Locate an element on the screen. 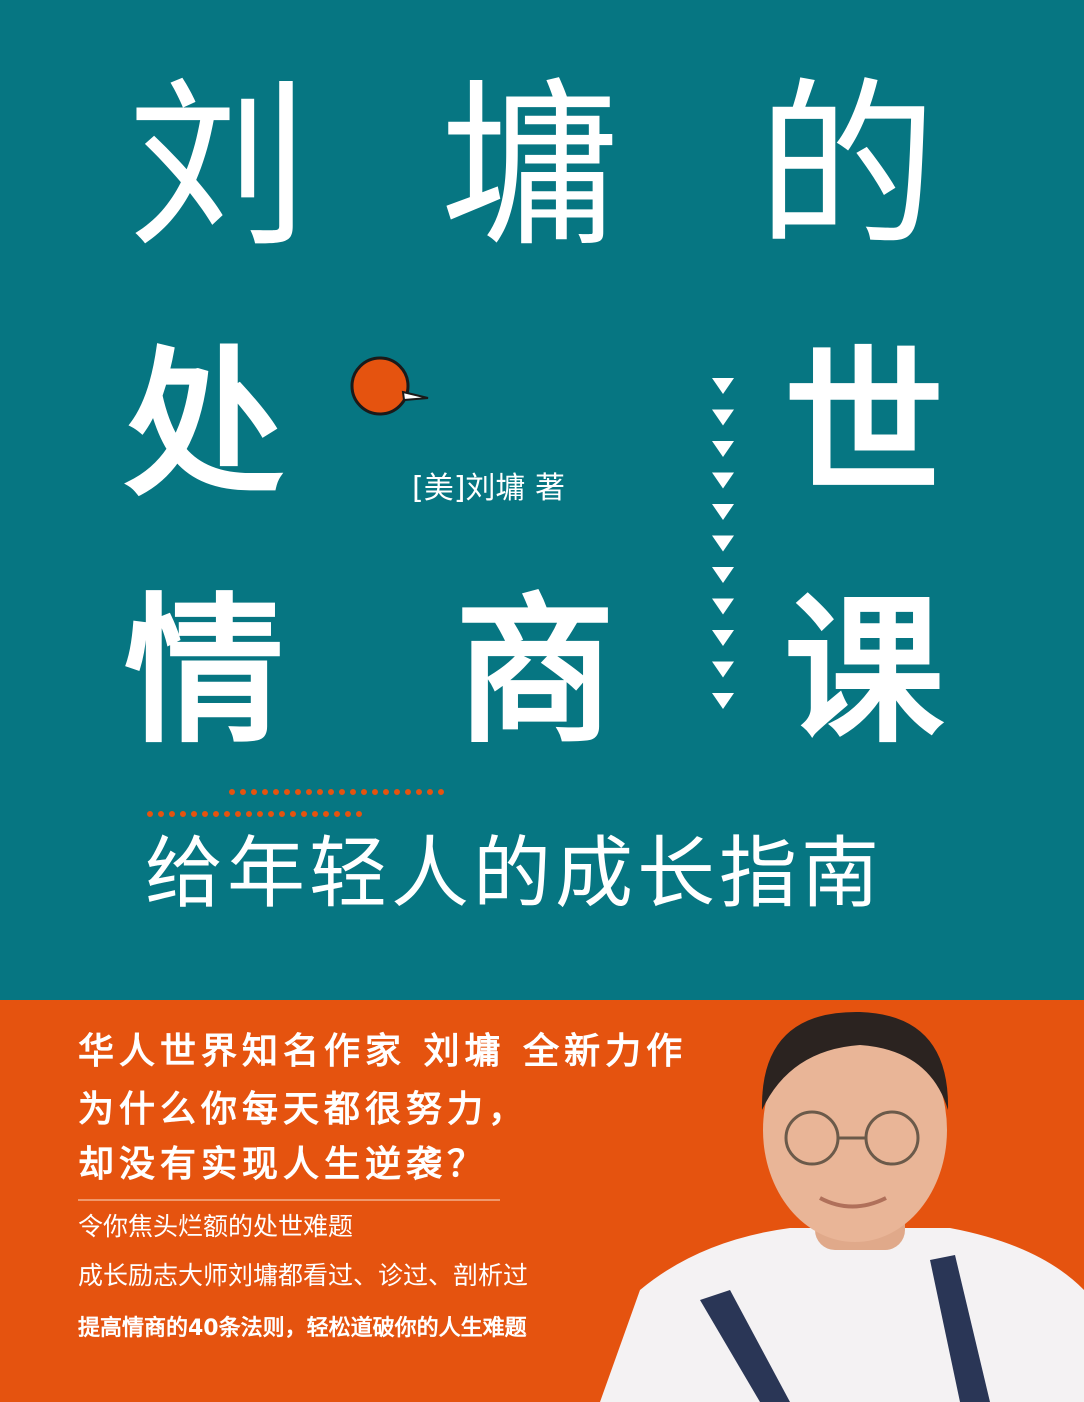 Image resolution: width=1084 pixels, height=1402 pixels. title-char: 世 is located at coordinates (864, 424).